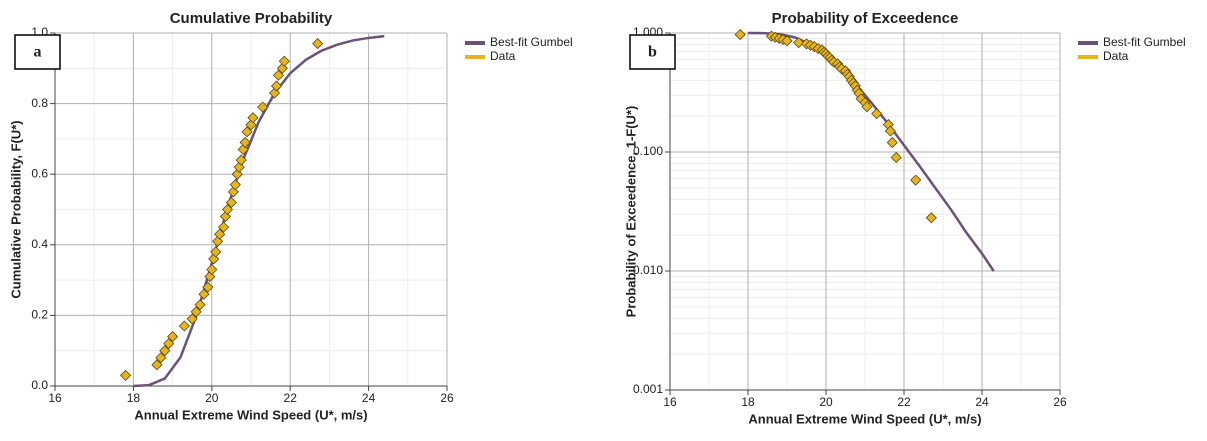  What do you see at coordinates (871, 151) in the screenshot?
I see `fit-line` at bounding box center [871, 151].